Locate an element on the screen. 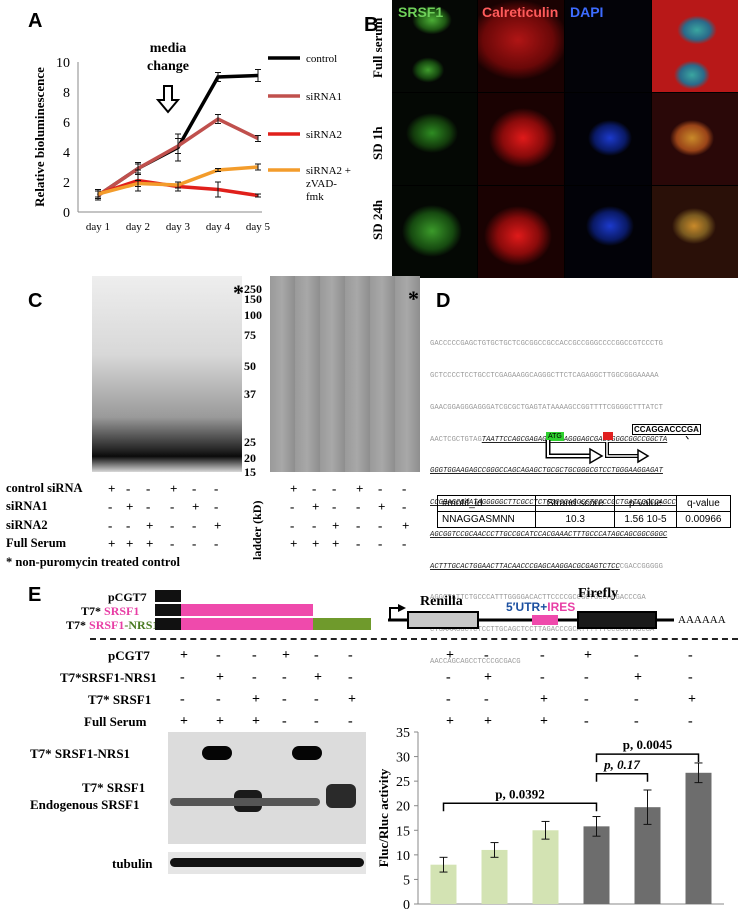 Image resolution: width=738 pixels, height=914 pixels. row-label-sd-1h: SD 1h is located at coordinates (377, 143).